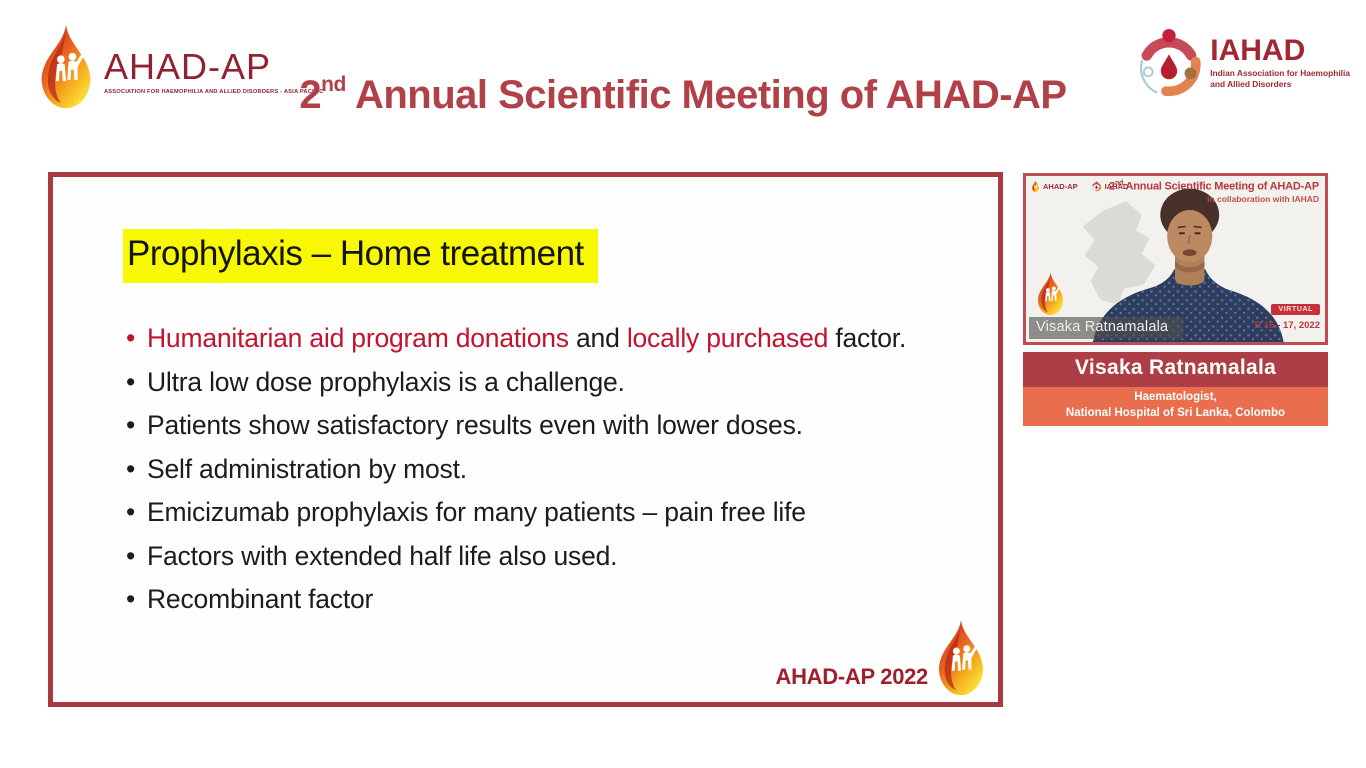  What do you see at coordinates (1106, 328) in the screenshot?
I see `video-name-tag: Visaka Ratnamalala` at bounding box center [1106, 328].